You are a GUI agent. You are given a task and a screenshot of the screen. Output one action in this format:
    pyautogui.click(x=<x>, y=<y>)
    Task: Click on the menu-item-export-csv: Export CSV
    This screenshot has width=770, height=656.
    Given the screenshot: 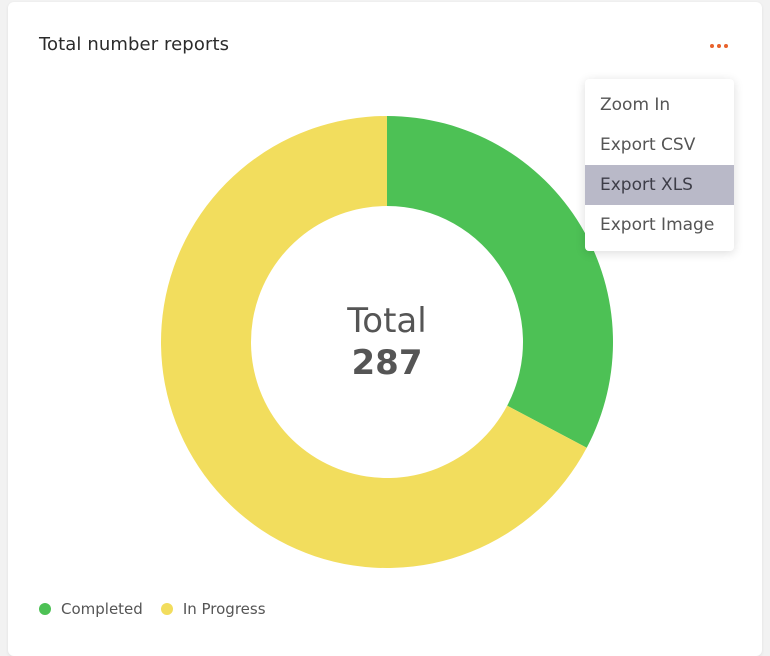 What is the action you would take?
    pyautogui.click(x=648, y=145)
    